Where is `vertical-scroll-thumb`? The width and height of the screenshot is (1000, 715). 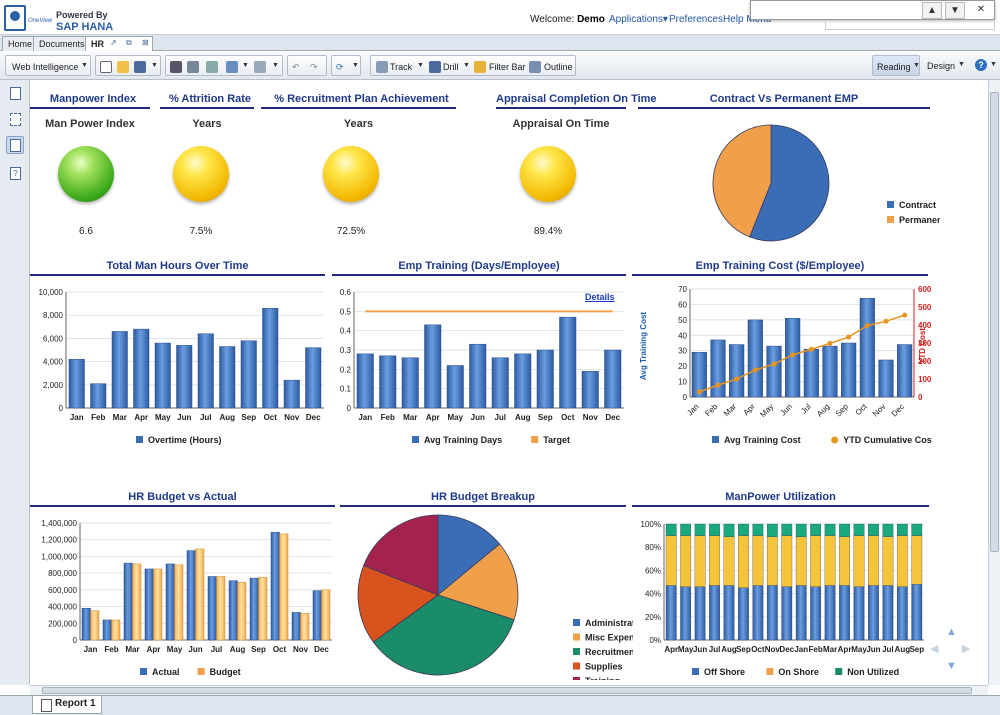
vertical-scroll-thumb is located at coordinates (994, 322).